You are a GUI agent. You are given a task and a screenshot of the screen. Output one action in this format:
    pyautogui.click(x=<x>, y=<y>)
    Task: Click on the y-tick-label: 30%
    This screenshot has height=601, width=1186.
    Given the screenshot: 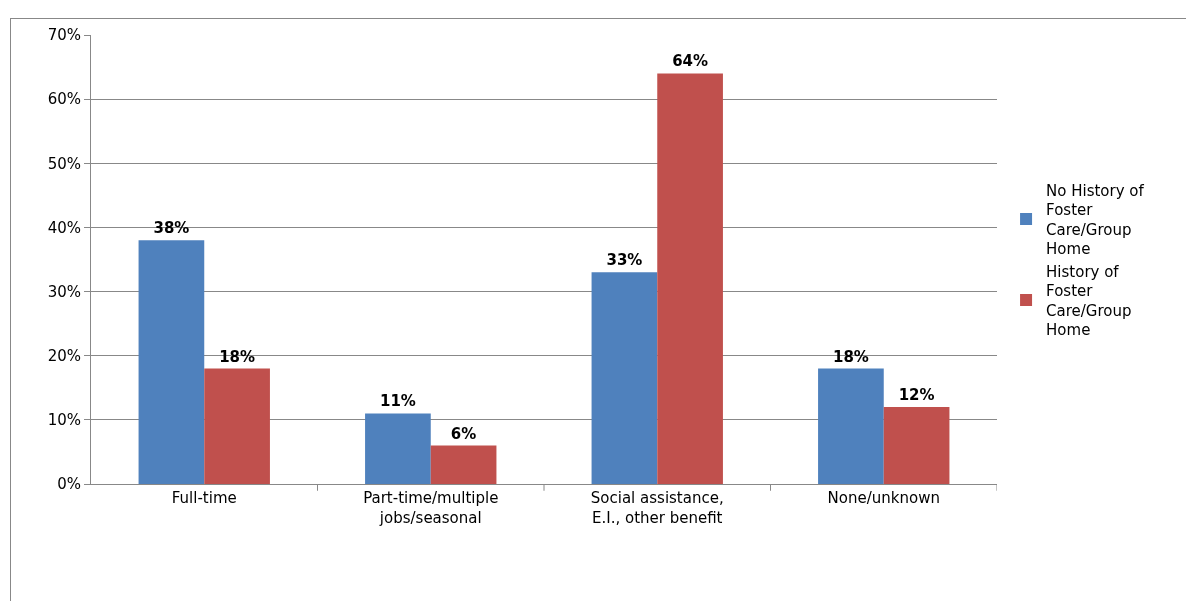 What is the action you would take?
    pyautogui.click(x=64, y=291)
    